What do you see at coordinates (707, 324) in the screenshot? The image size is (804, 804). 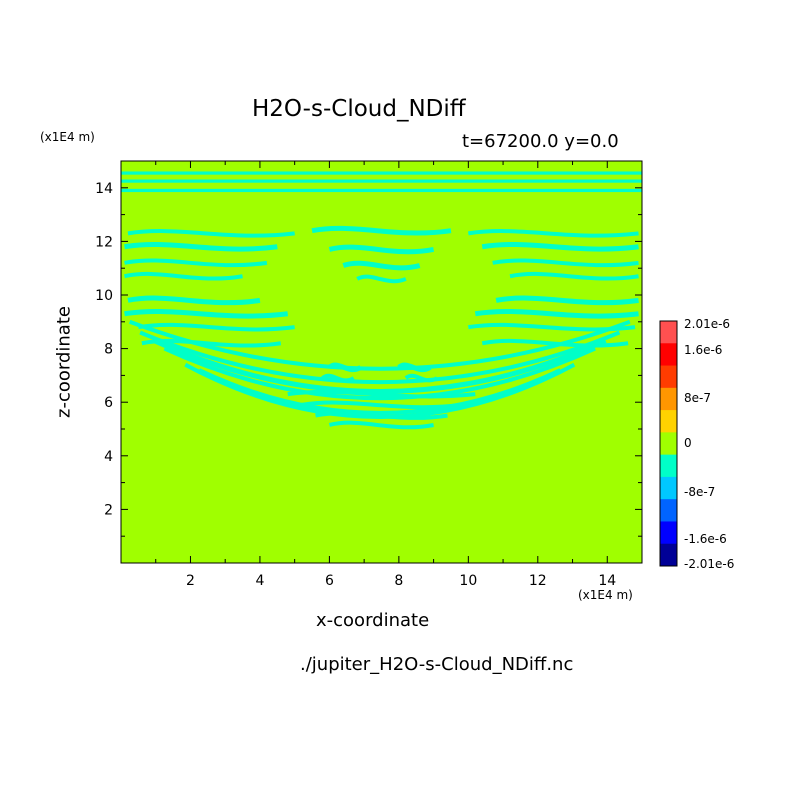 I see `colorbar-label: 2.01e-6` at bounding box center [707, 324].